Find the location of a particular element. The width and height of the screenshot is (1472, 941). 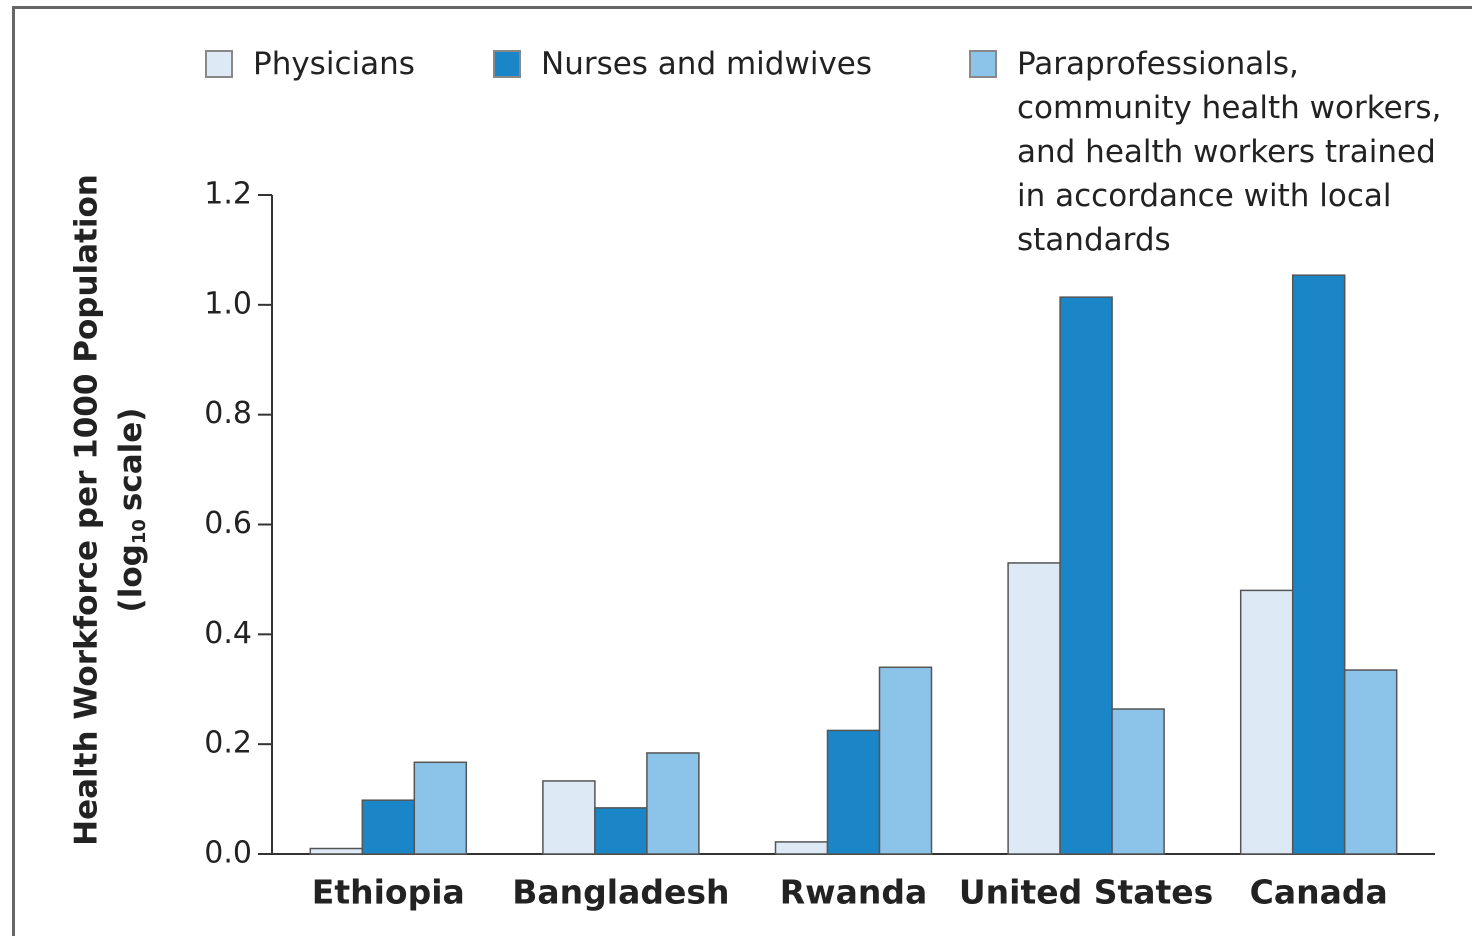

x-tick-label: Canada is located at coordinates (1319, 892).